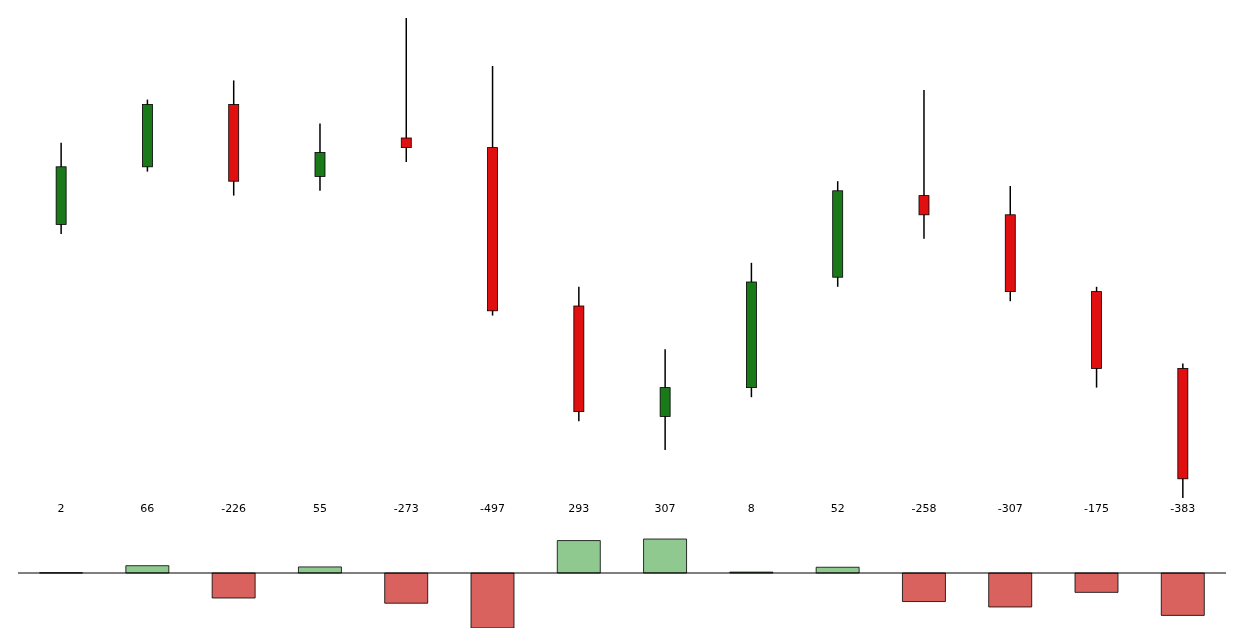  Describe the element at coordinates (837, 508) in the screenshot. I see `data-label: 52` at that location.